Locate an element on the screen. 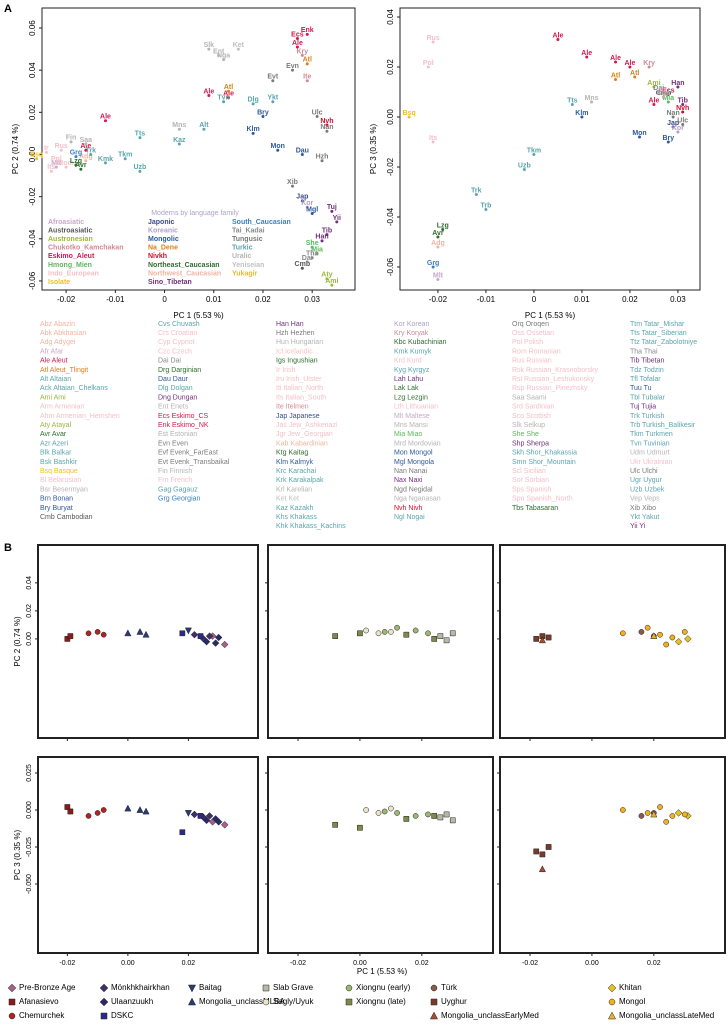  y-tick-label: -0.050 is located at coordinates (29, 884).